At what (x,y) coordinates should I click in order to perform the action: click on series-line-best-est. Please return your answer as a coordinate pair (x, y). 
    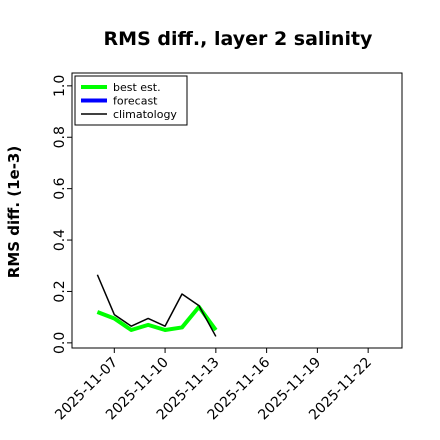
    Looking at the image, I should click on (157, 318).